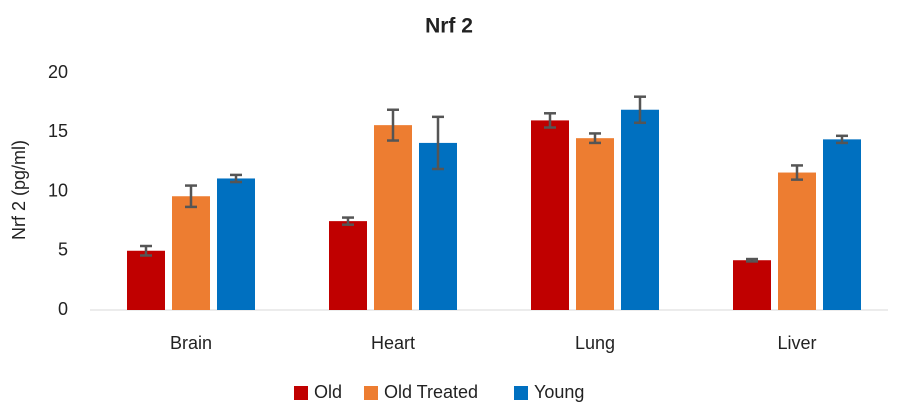 Image resolution: width=898 pixels, height=420 pixels. What do you see at coordinates (191, 343) in the screenshot?
I see `x-tick-label: Brain` at bounding box center [191, 343].